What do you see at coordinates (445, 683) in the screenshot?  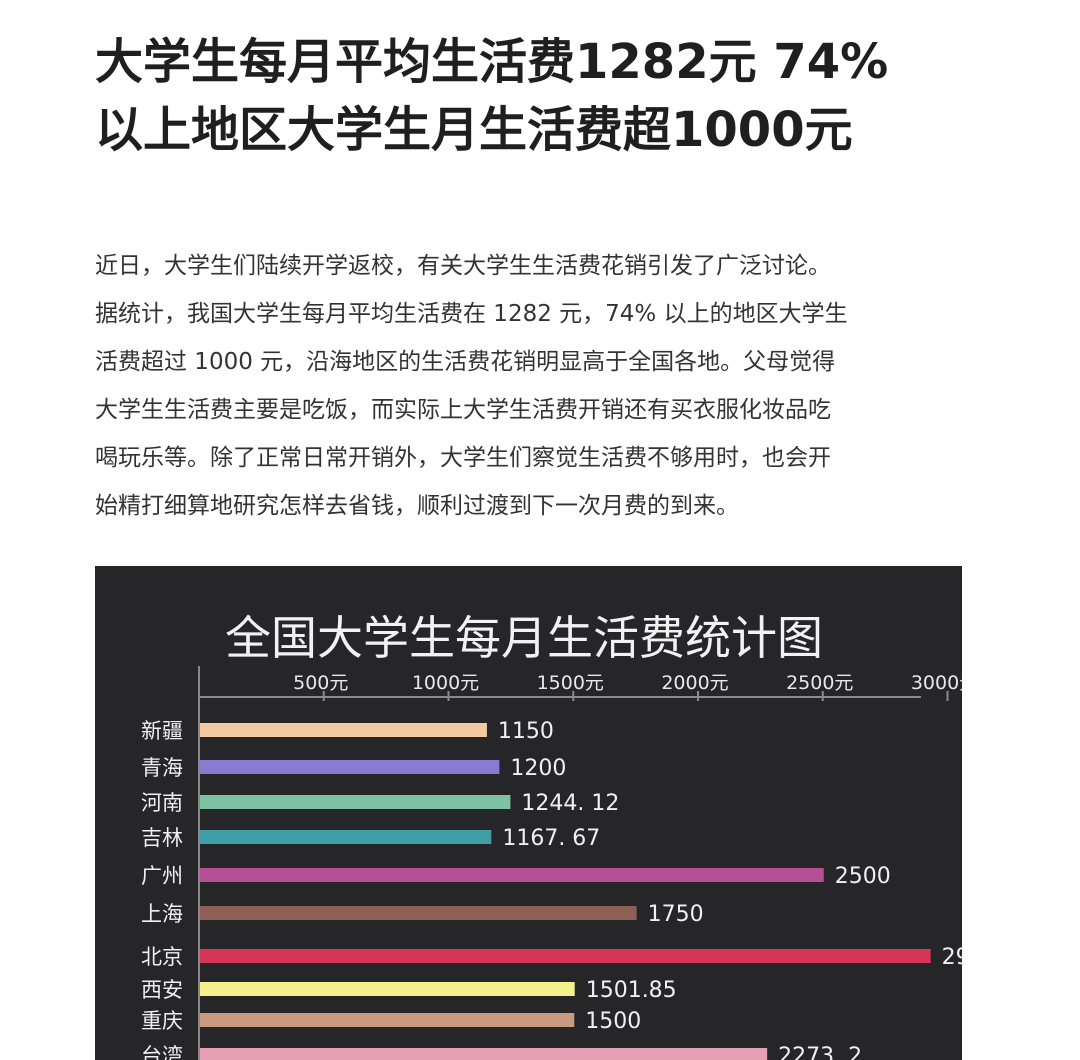 I see `x-tick-label: 1000元` at bounding box center [445, 683].